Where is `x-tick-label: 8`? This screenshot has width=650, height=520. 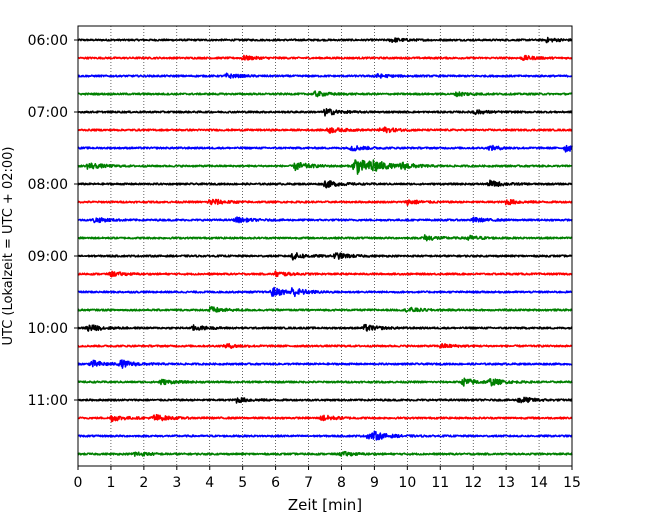 x-tick-label: 8 is located at coordinates (341, 483).